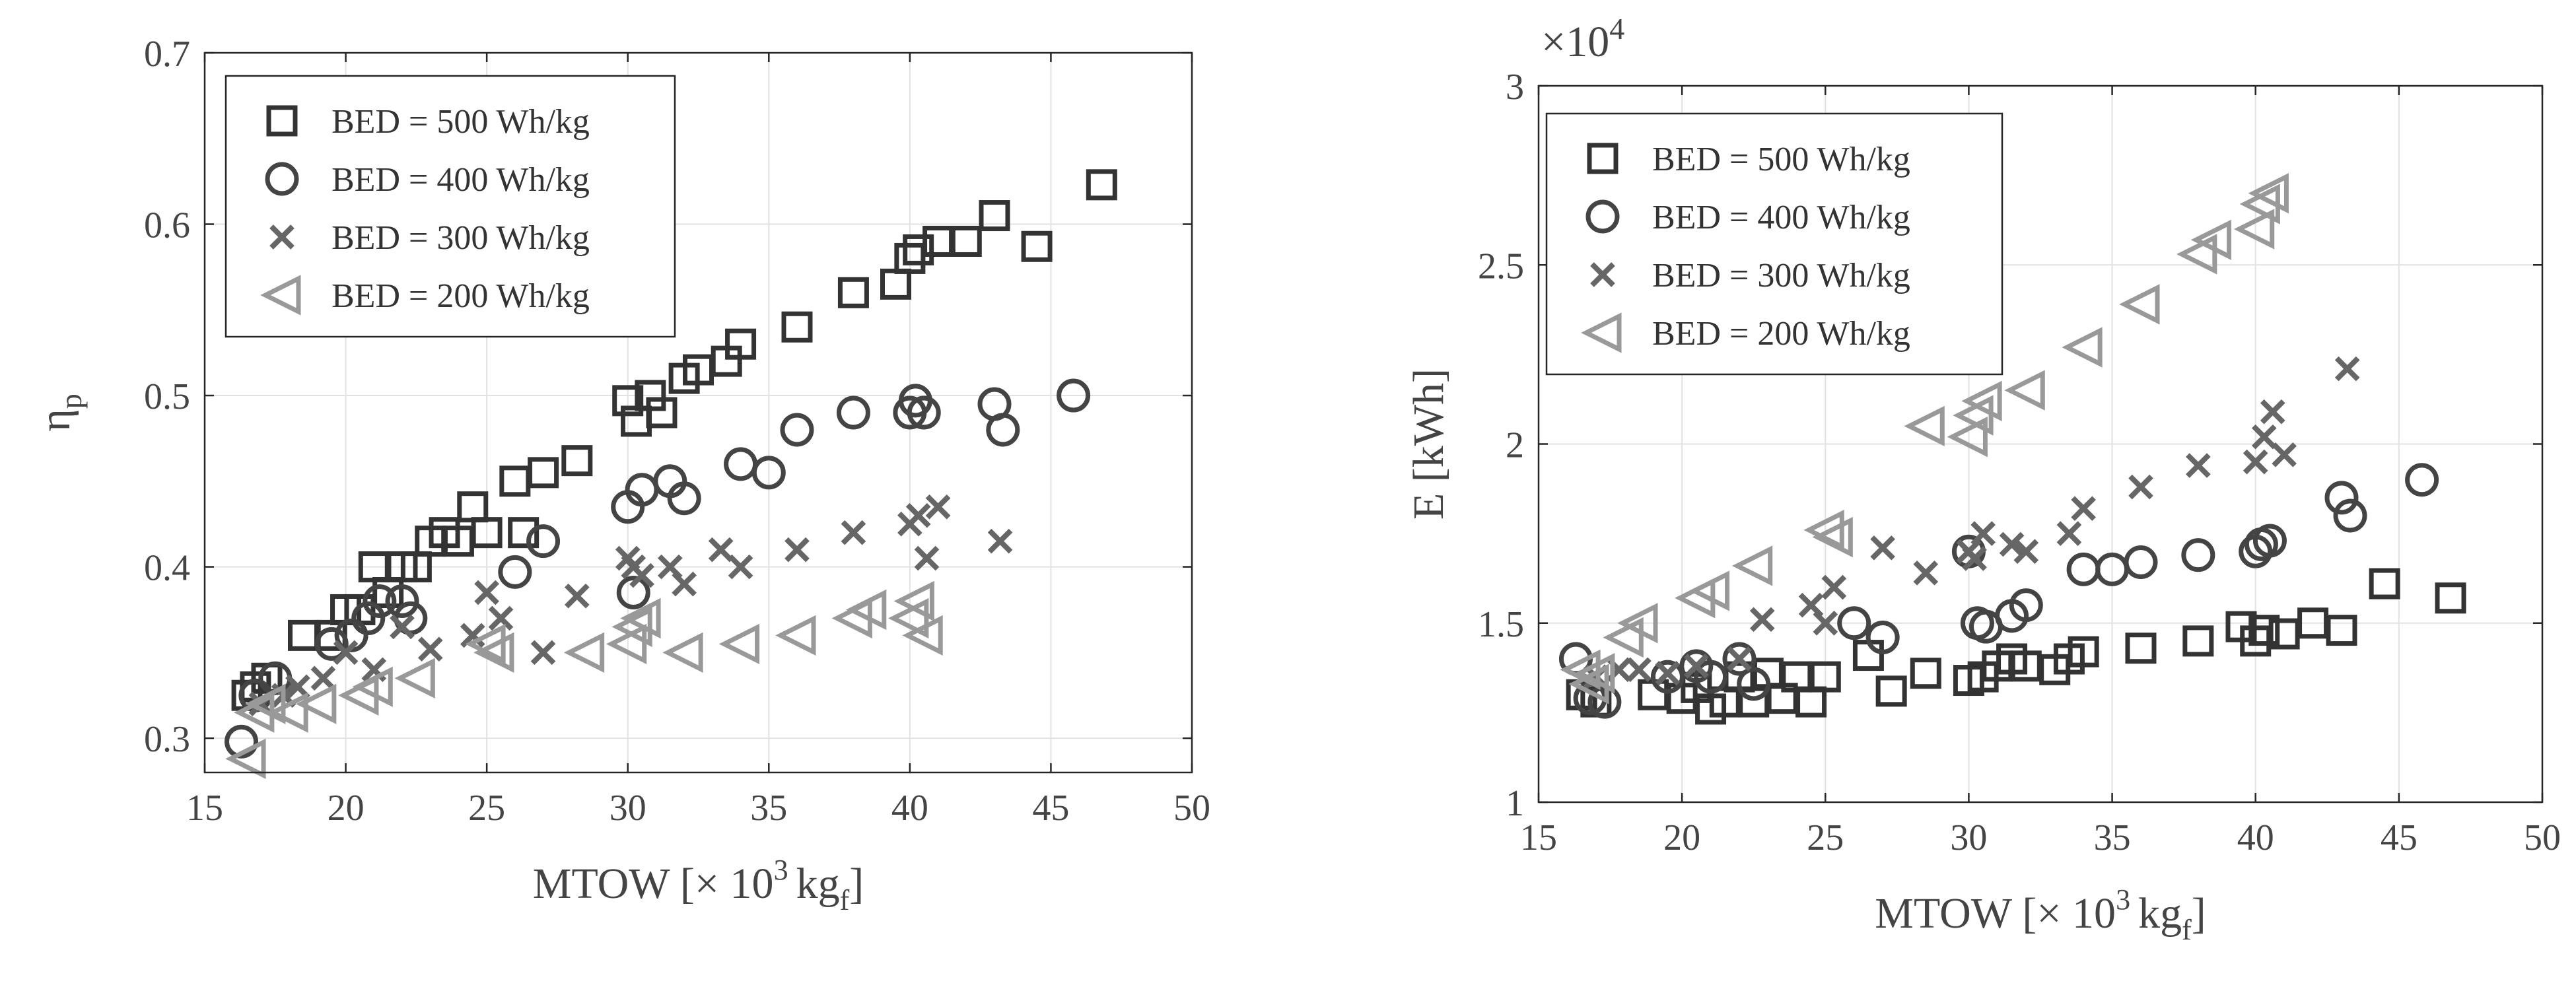 Image resolution: width=2576 pixels, height=993 pixels. Describe the element at coordinates (1501, 266) in the screenshot. I see `y-tick-label: 2.5` at that location.